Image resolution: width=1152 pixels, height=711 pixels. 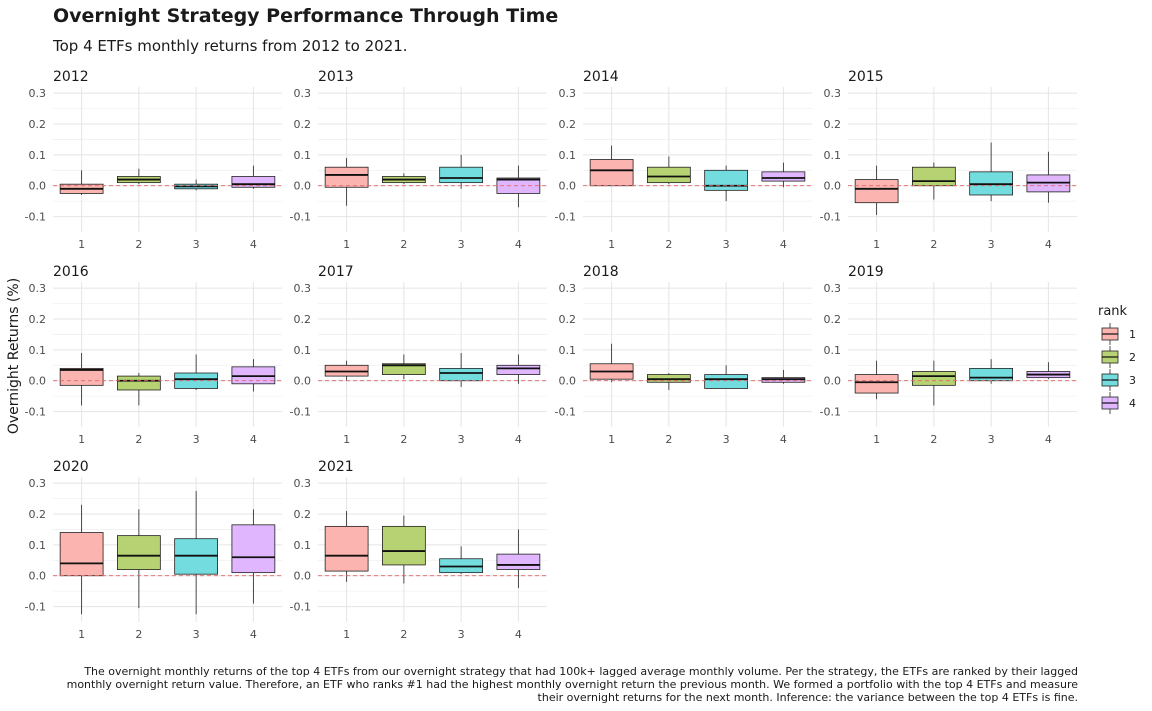 What do you see at coordinates (601, 272) in the screenshot?
I see `facet-label: 2018` at bounding box center [601, 272].